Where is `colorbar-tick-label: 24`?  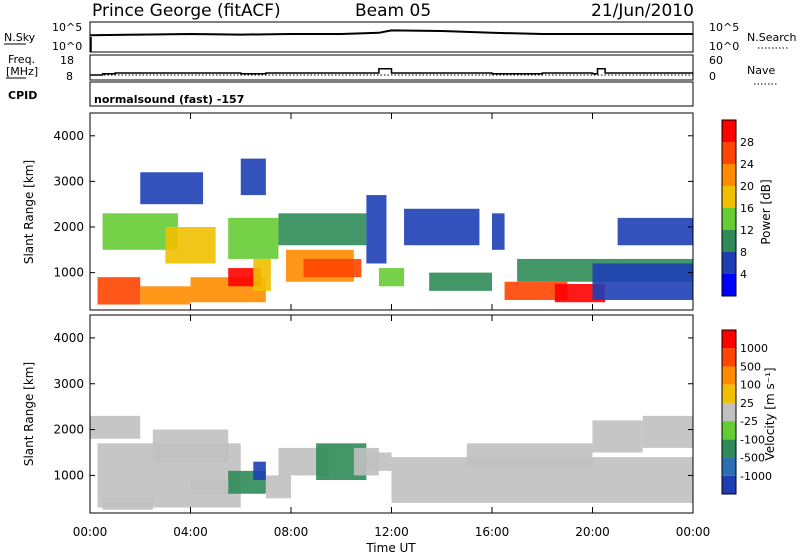
colorbar-tick-label: 24 is located at coordinates (747, 164).